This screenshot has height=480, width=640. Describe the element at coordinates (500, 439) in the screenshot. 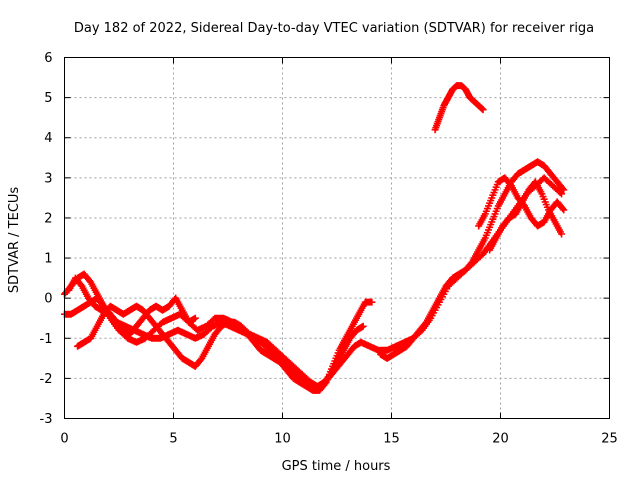

I see `x-tick-label: 20` at that location.